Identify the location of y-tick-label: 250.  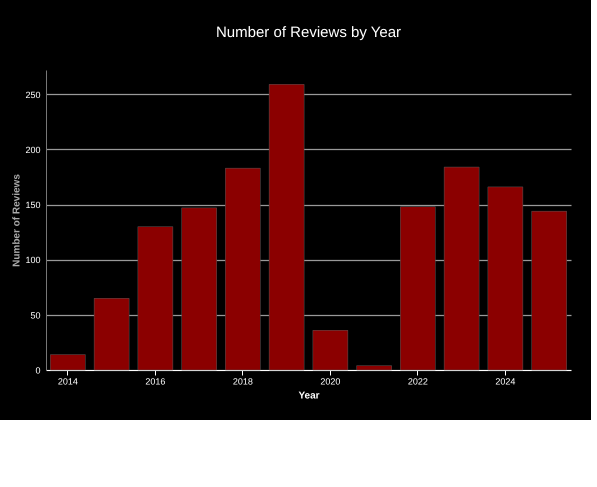
(32, 95).